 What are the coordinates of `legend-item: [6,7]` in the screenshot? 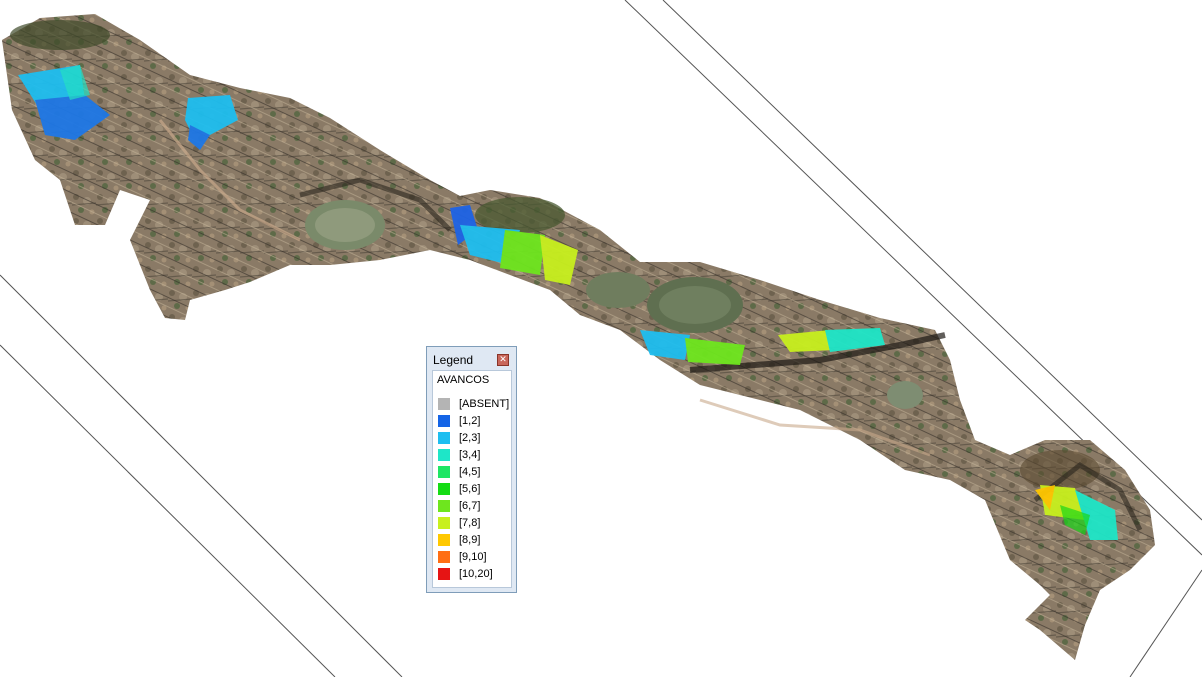 It's located at (475, 506).